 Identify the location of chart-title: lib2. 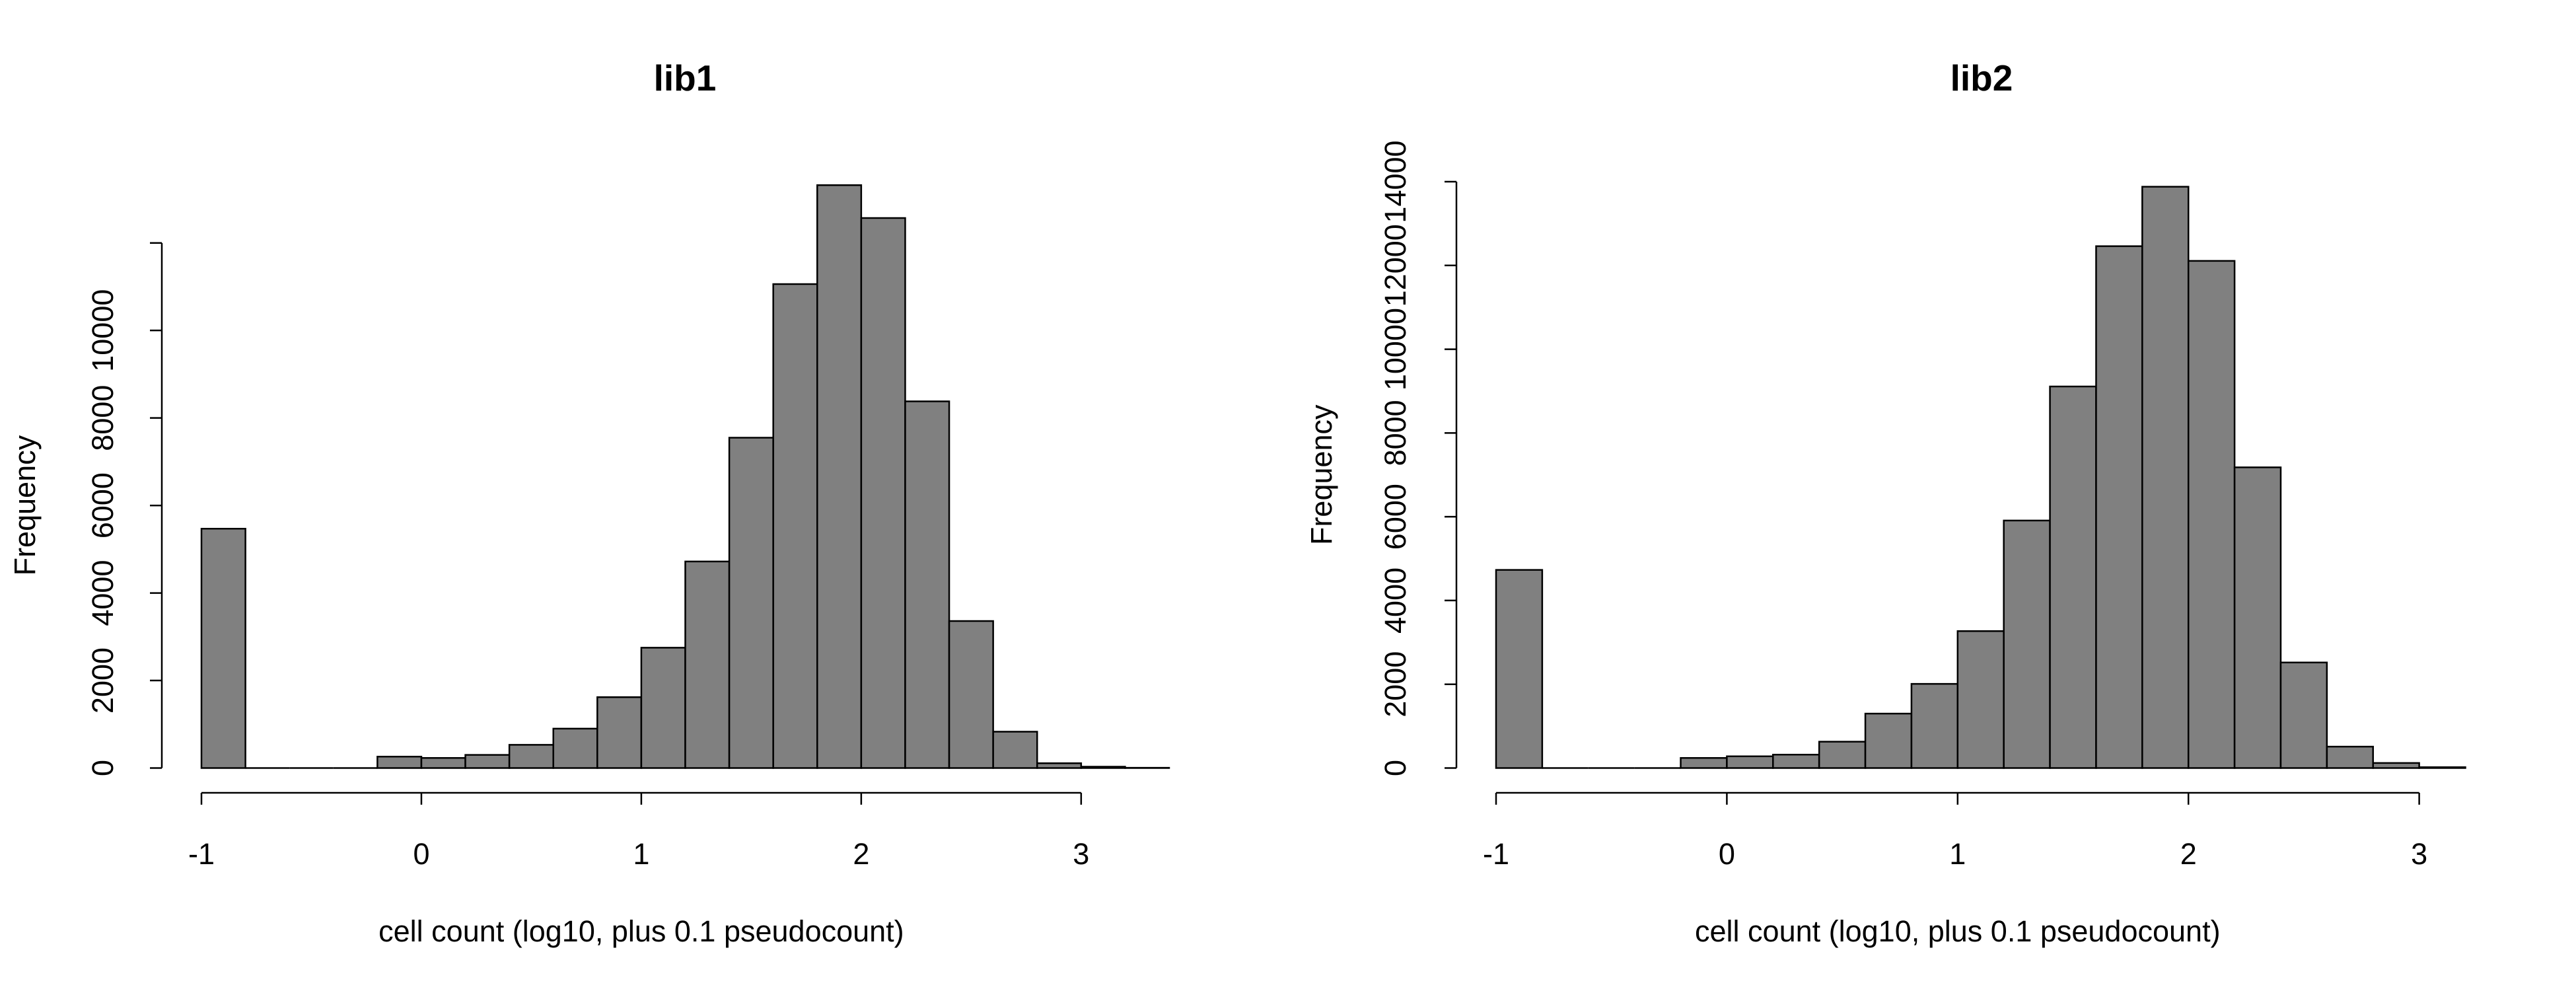
(1982, 77).